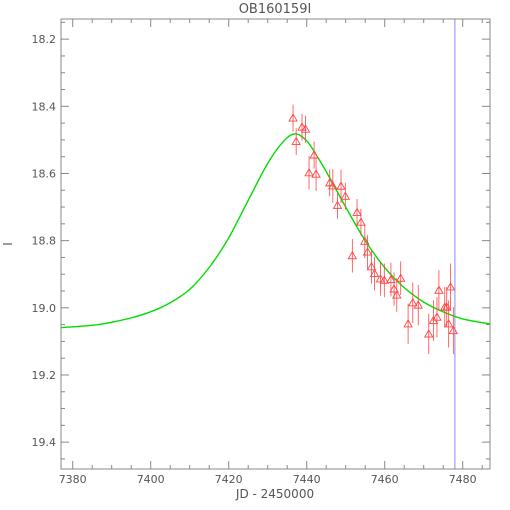 The image size is (510, 510). Describe the element at coordinates (463, 479) in the screenshot. I see `x-tick-label: 7480` at that location.